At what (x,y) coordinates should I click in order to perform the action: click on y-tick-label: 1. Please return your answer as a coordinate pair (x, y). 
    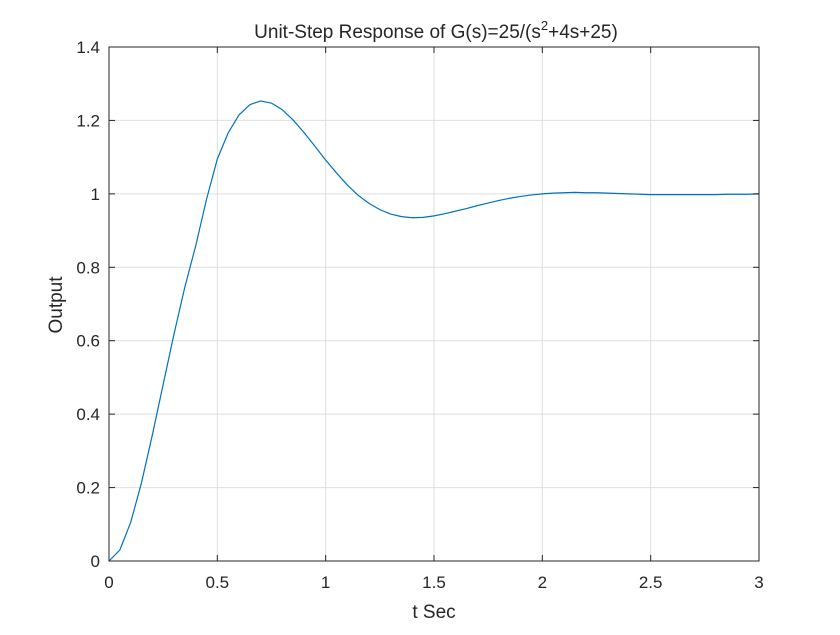
    Looking at the image, I should click on (95, 194).